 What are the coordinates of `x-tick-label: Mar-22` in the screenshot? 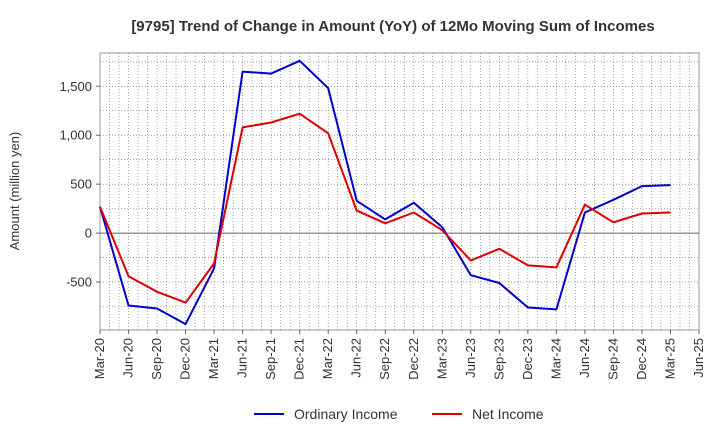 It's located at (327, 358).